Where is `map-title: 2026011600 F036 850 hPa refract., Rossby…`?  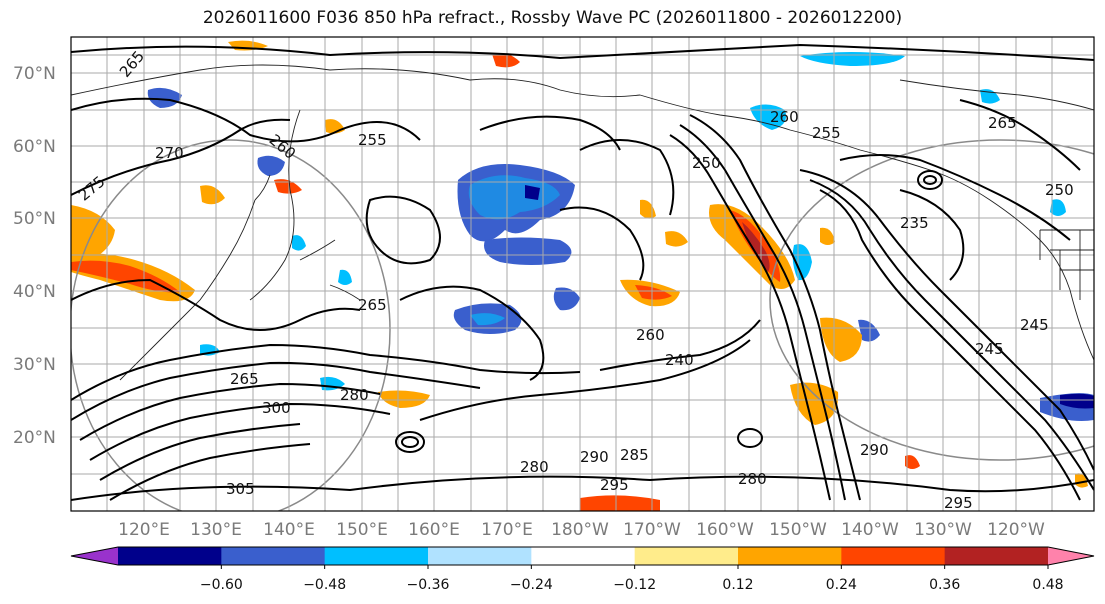 map-title: 2026011600 F036 850 hPa refract., Rossby… is located at coordinates (552, 18).